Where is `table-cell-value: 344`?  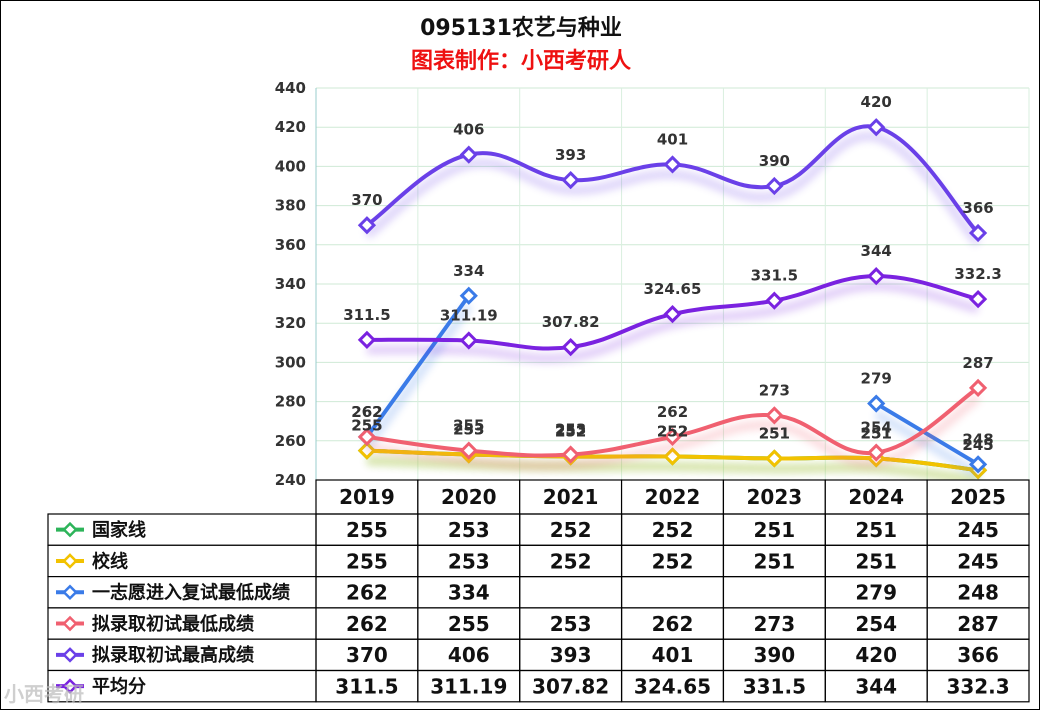
table-cell-value: 344 is located at coordinates (876, 687).